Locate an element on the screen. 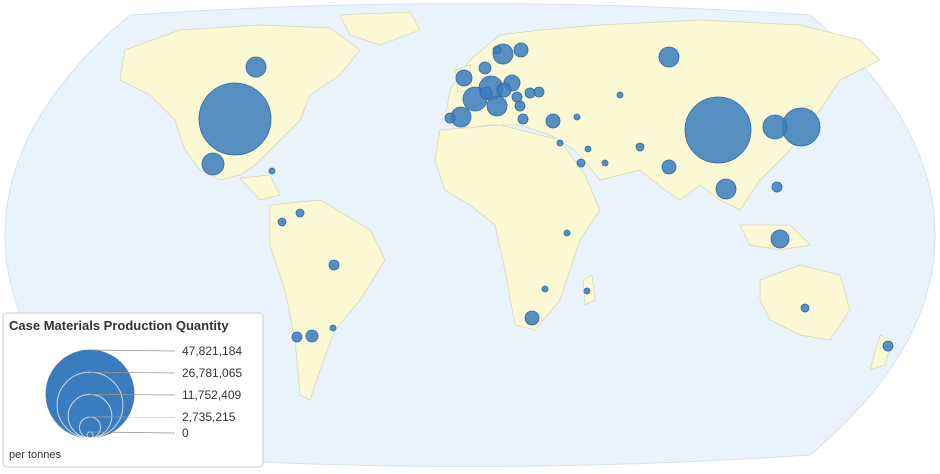  legend-label: 47,821,184 is located at coordinates (212, 351).